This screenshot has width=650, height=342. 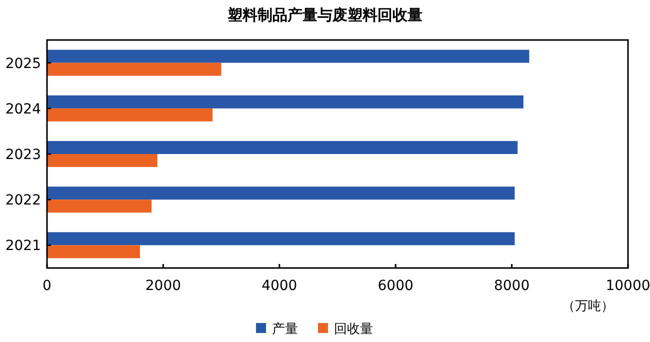 What do you see at coordinates (628, 286) in the screenshot?
I see `x-tick-label: 10000` at bounding box center [628, 286].